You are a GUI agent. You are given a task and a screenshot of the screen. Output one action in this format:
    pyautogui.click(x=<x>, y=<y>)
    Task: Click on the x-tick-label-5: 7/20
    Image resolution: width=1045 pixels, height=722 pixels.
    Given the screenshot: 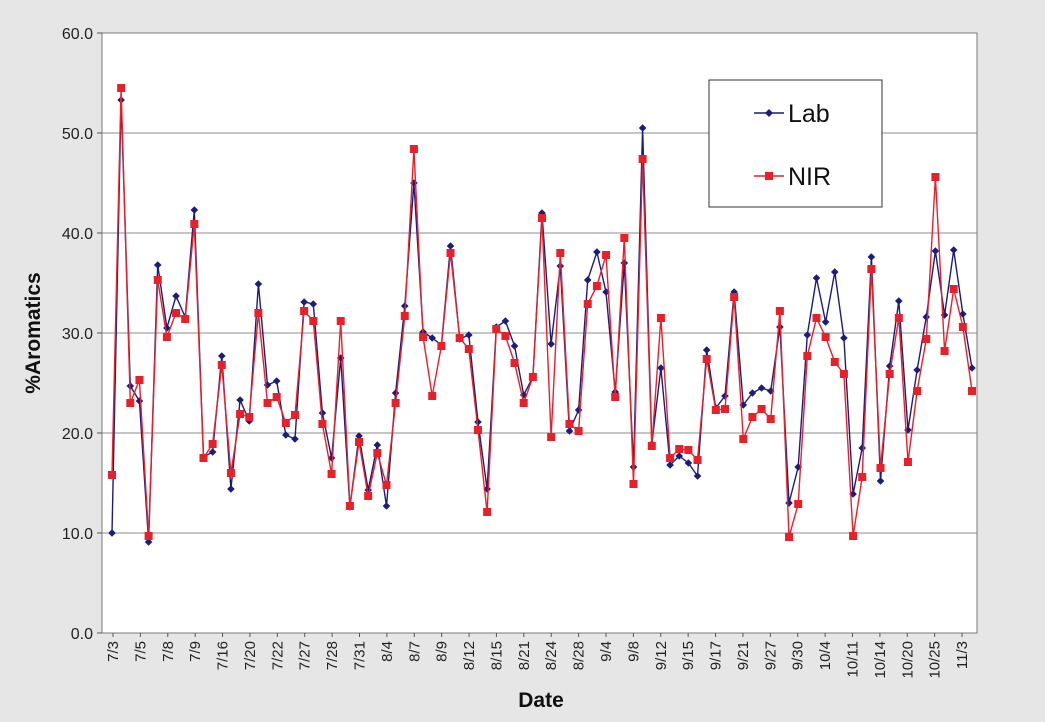 What is the action you would take?
    pyautogui.click(x=250, y=655)
    